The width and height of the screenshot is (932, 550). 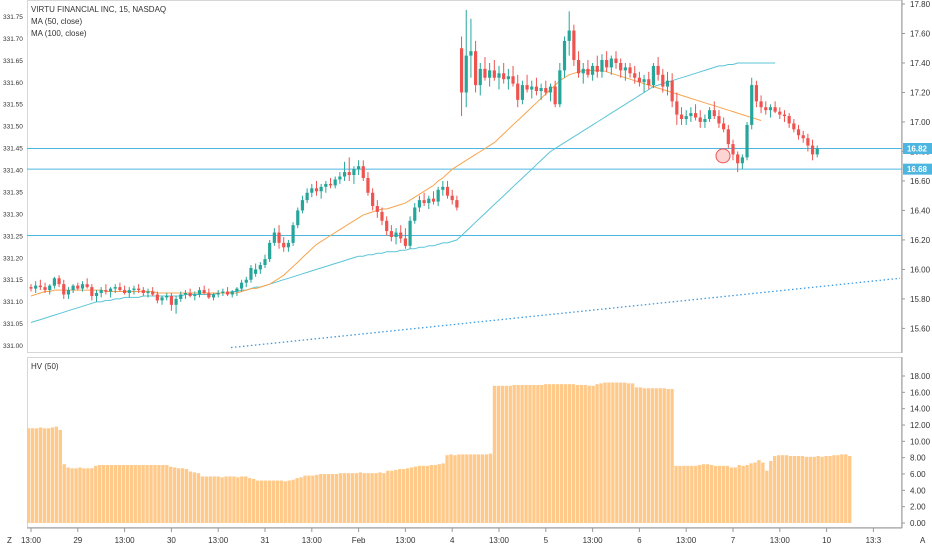 I want to click on left-tick-label: 331.40, so click(x=13, y=171).